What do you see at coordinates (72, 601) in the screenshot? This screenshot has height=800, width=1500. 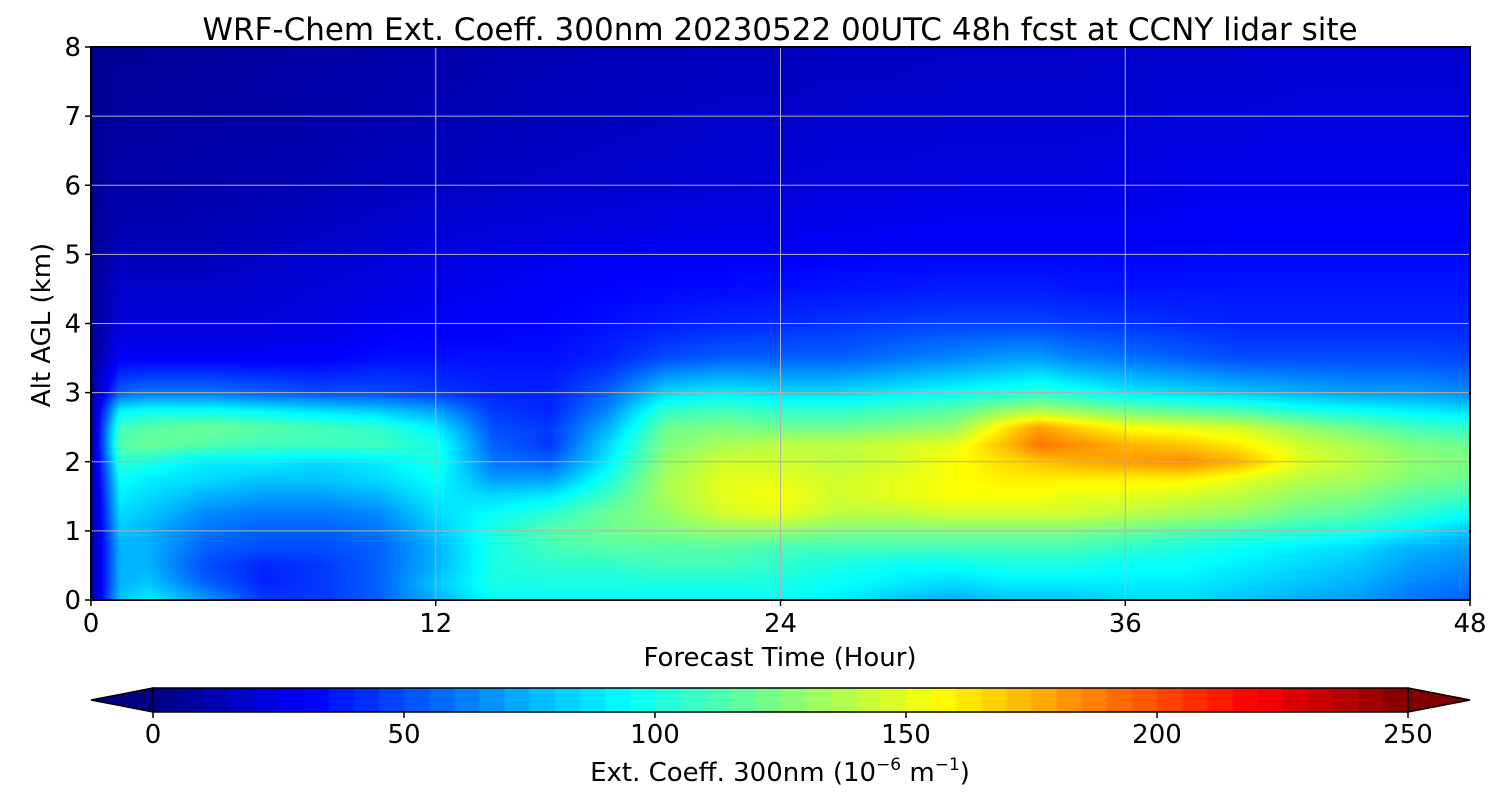 I see `y-tick-label: 0` at bounding box center [72, 601].